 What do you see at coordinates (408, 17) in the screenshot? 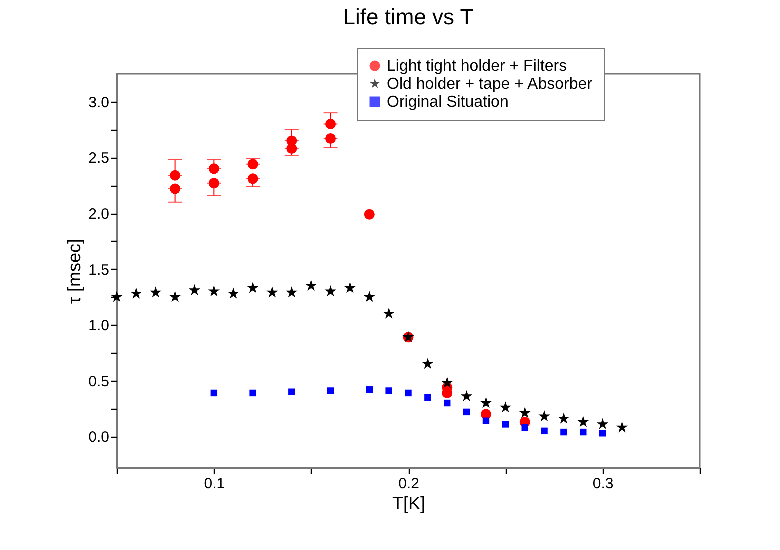
I see `chart-title: Life time vs T` at bounding box center [408, 17].